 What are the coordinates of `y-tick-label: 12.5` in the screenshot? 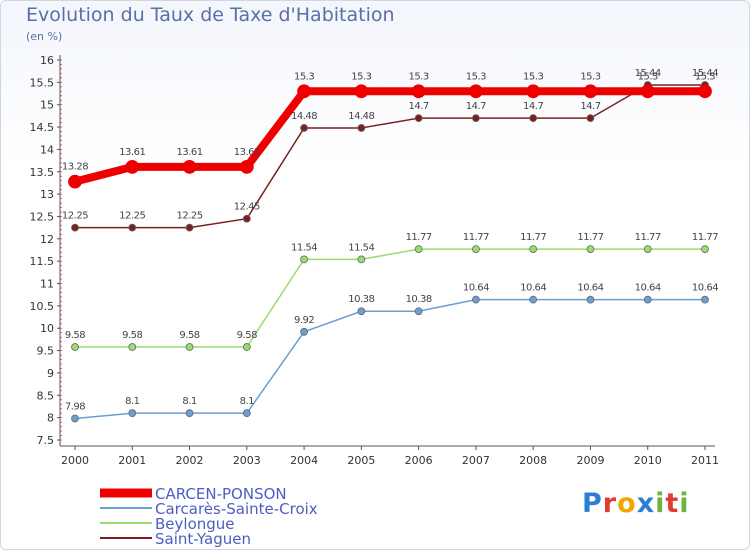 It's located at (42, 216).